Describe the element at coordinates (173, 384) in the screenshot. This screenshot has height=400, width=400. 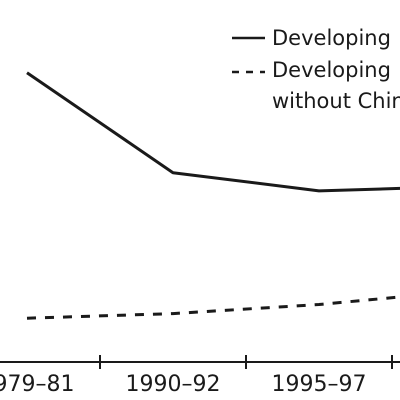
I see `x-tick-label: 1990–92` at that location.